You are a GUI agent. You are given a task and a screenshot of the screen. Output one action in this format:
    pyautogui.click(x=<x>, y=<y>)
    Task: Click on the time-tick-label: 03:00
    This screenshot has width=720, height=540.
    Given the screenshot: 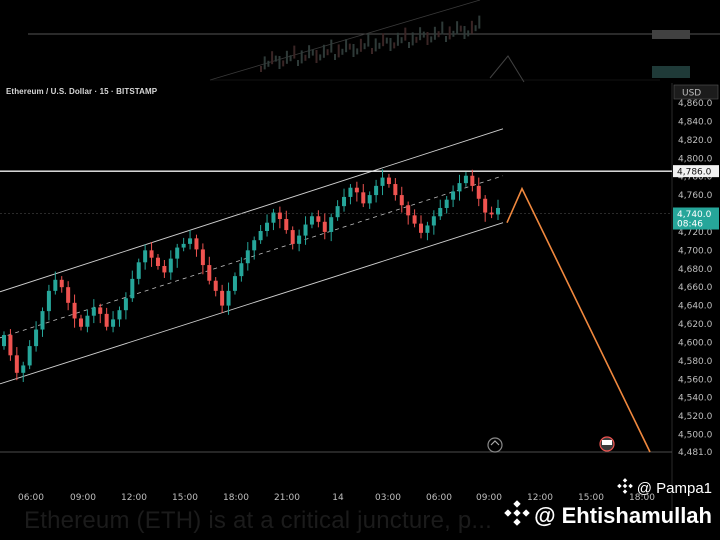 What is the action you would take?
    pyautogui.click(x=388, y=498)
    